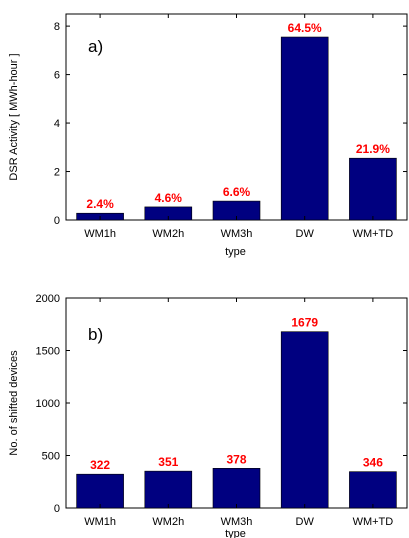 This screenshot has width=409, height=538. I want to click on data-label: 64.5%, so click(305, 28).